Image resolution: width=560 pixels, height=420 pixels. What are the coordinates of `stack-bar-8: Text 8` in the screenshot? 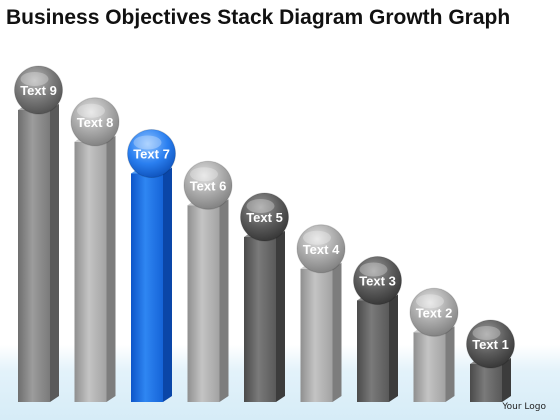 It's located at (95, 249).